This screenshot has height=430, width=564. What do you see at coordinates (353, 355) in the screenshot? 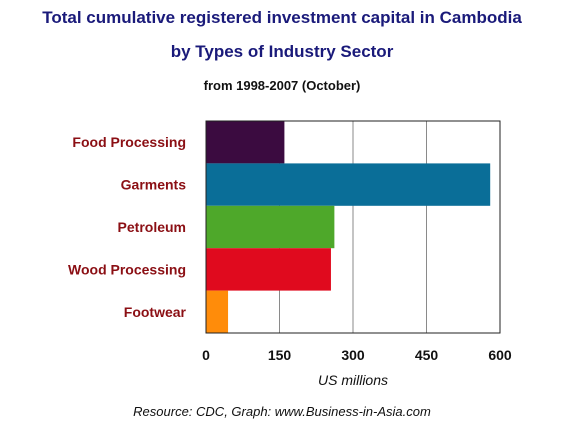
I see `x-tick-label: 300` at bounding box center [353, 355].